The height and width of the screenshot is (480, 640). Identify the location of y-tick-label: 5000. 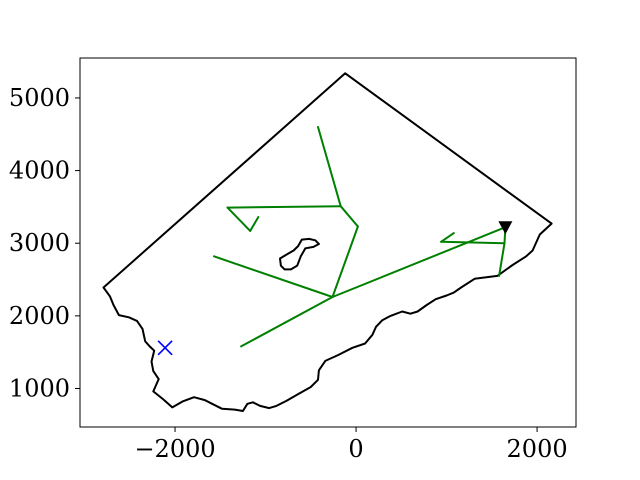
(39, 98).